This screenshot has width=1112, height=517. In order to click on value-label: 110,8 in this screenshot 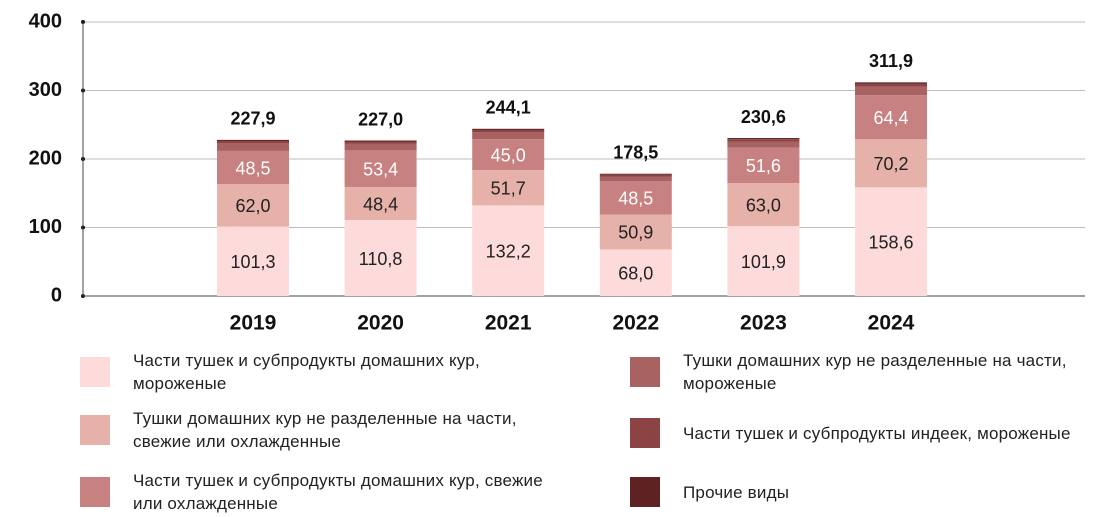, I will do `click(381, 259)`.